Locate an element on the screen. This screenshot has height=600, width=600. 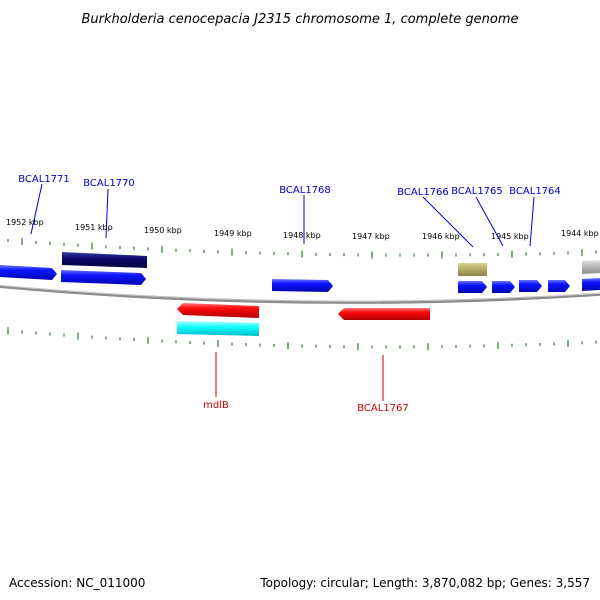
gene-label-bcal1767: BCAL1767 is located at coordinates (383, 408).